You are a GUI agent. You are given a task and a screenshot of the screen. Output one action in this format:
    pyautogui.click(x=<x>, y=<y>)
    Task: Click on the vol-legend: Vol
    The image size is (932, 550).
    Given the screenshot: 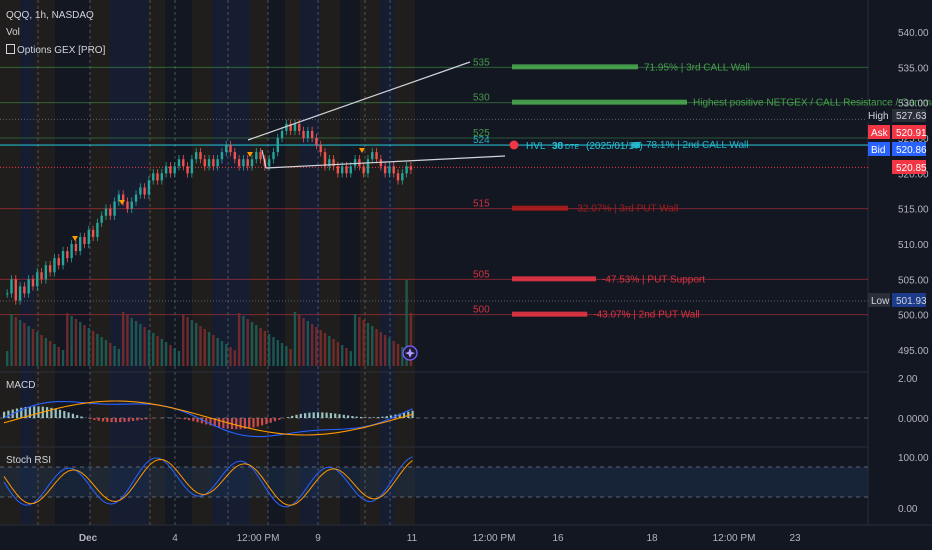 What is the action you would take?
    pyautogui.click(x=13, y=32)
    